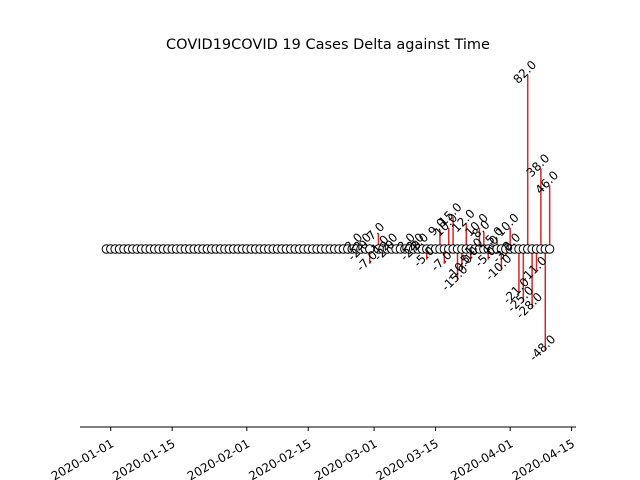 This screenshot has height=480, width=640. I want to click on x-tick-label: 2020-04-15, so click(543, 458).